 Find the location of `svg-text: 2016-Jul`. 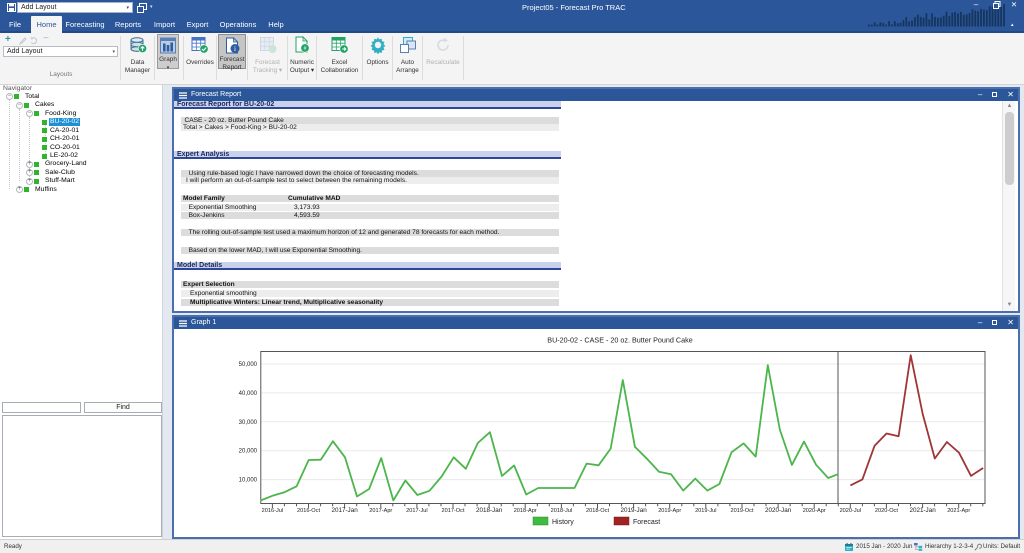

svg-text: 2016-Jul is located at coordinates (272, 511).